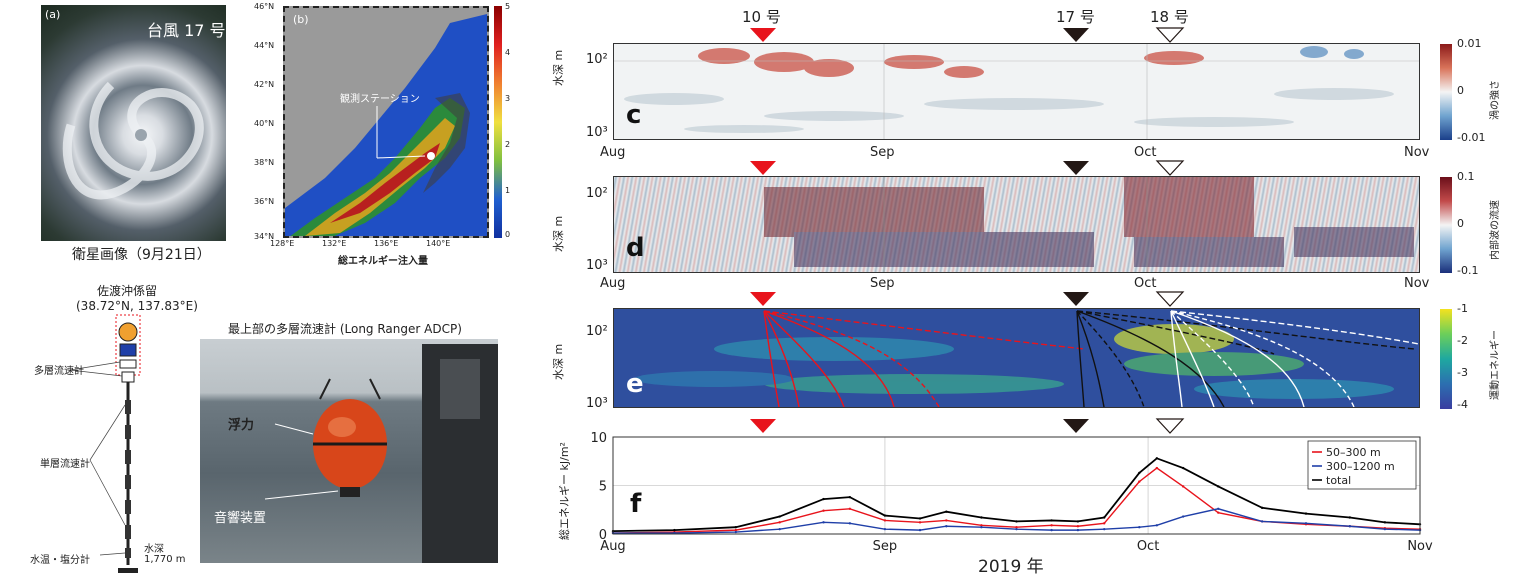  Describe the element at coordinates (165, 559) in the screenshot. I see `mooring-depth-value: 1,770 m` at that location.